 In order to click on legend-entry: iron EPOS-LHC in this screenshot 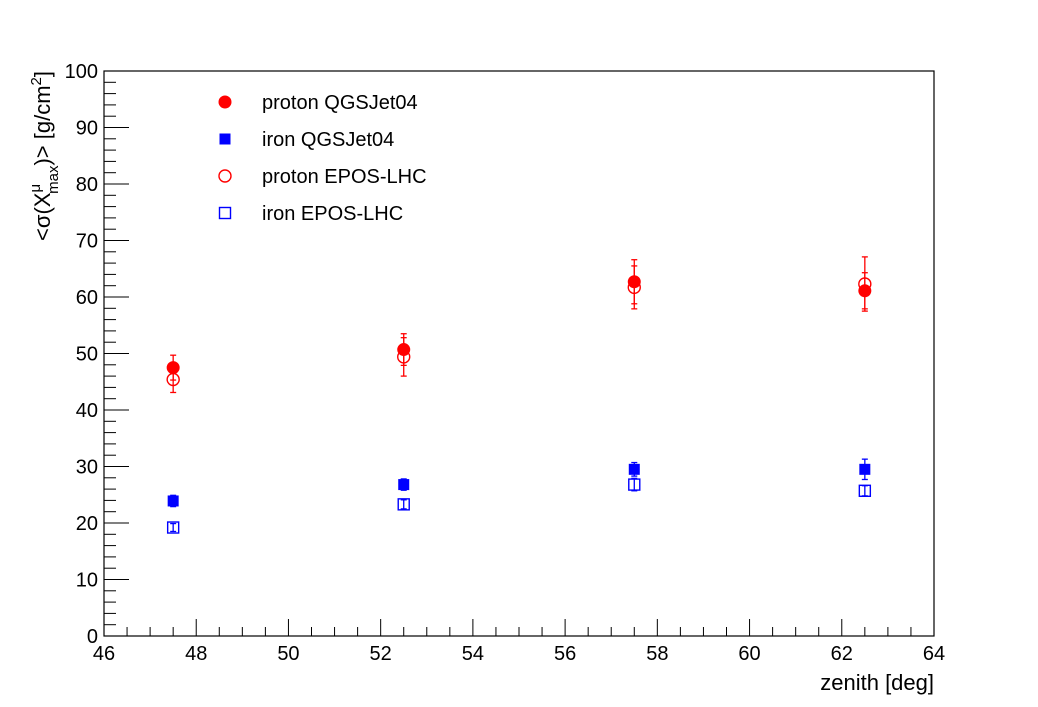, I will do `click(310, 214)`.